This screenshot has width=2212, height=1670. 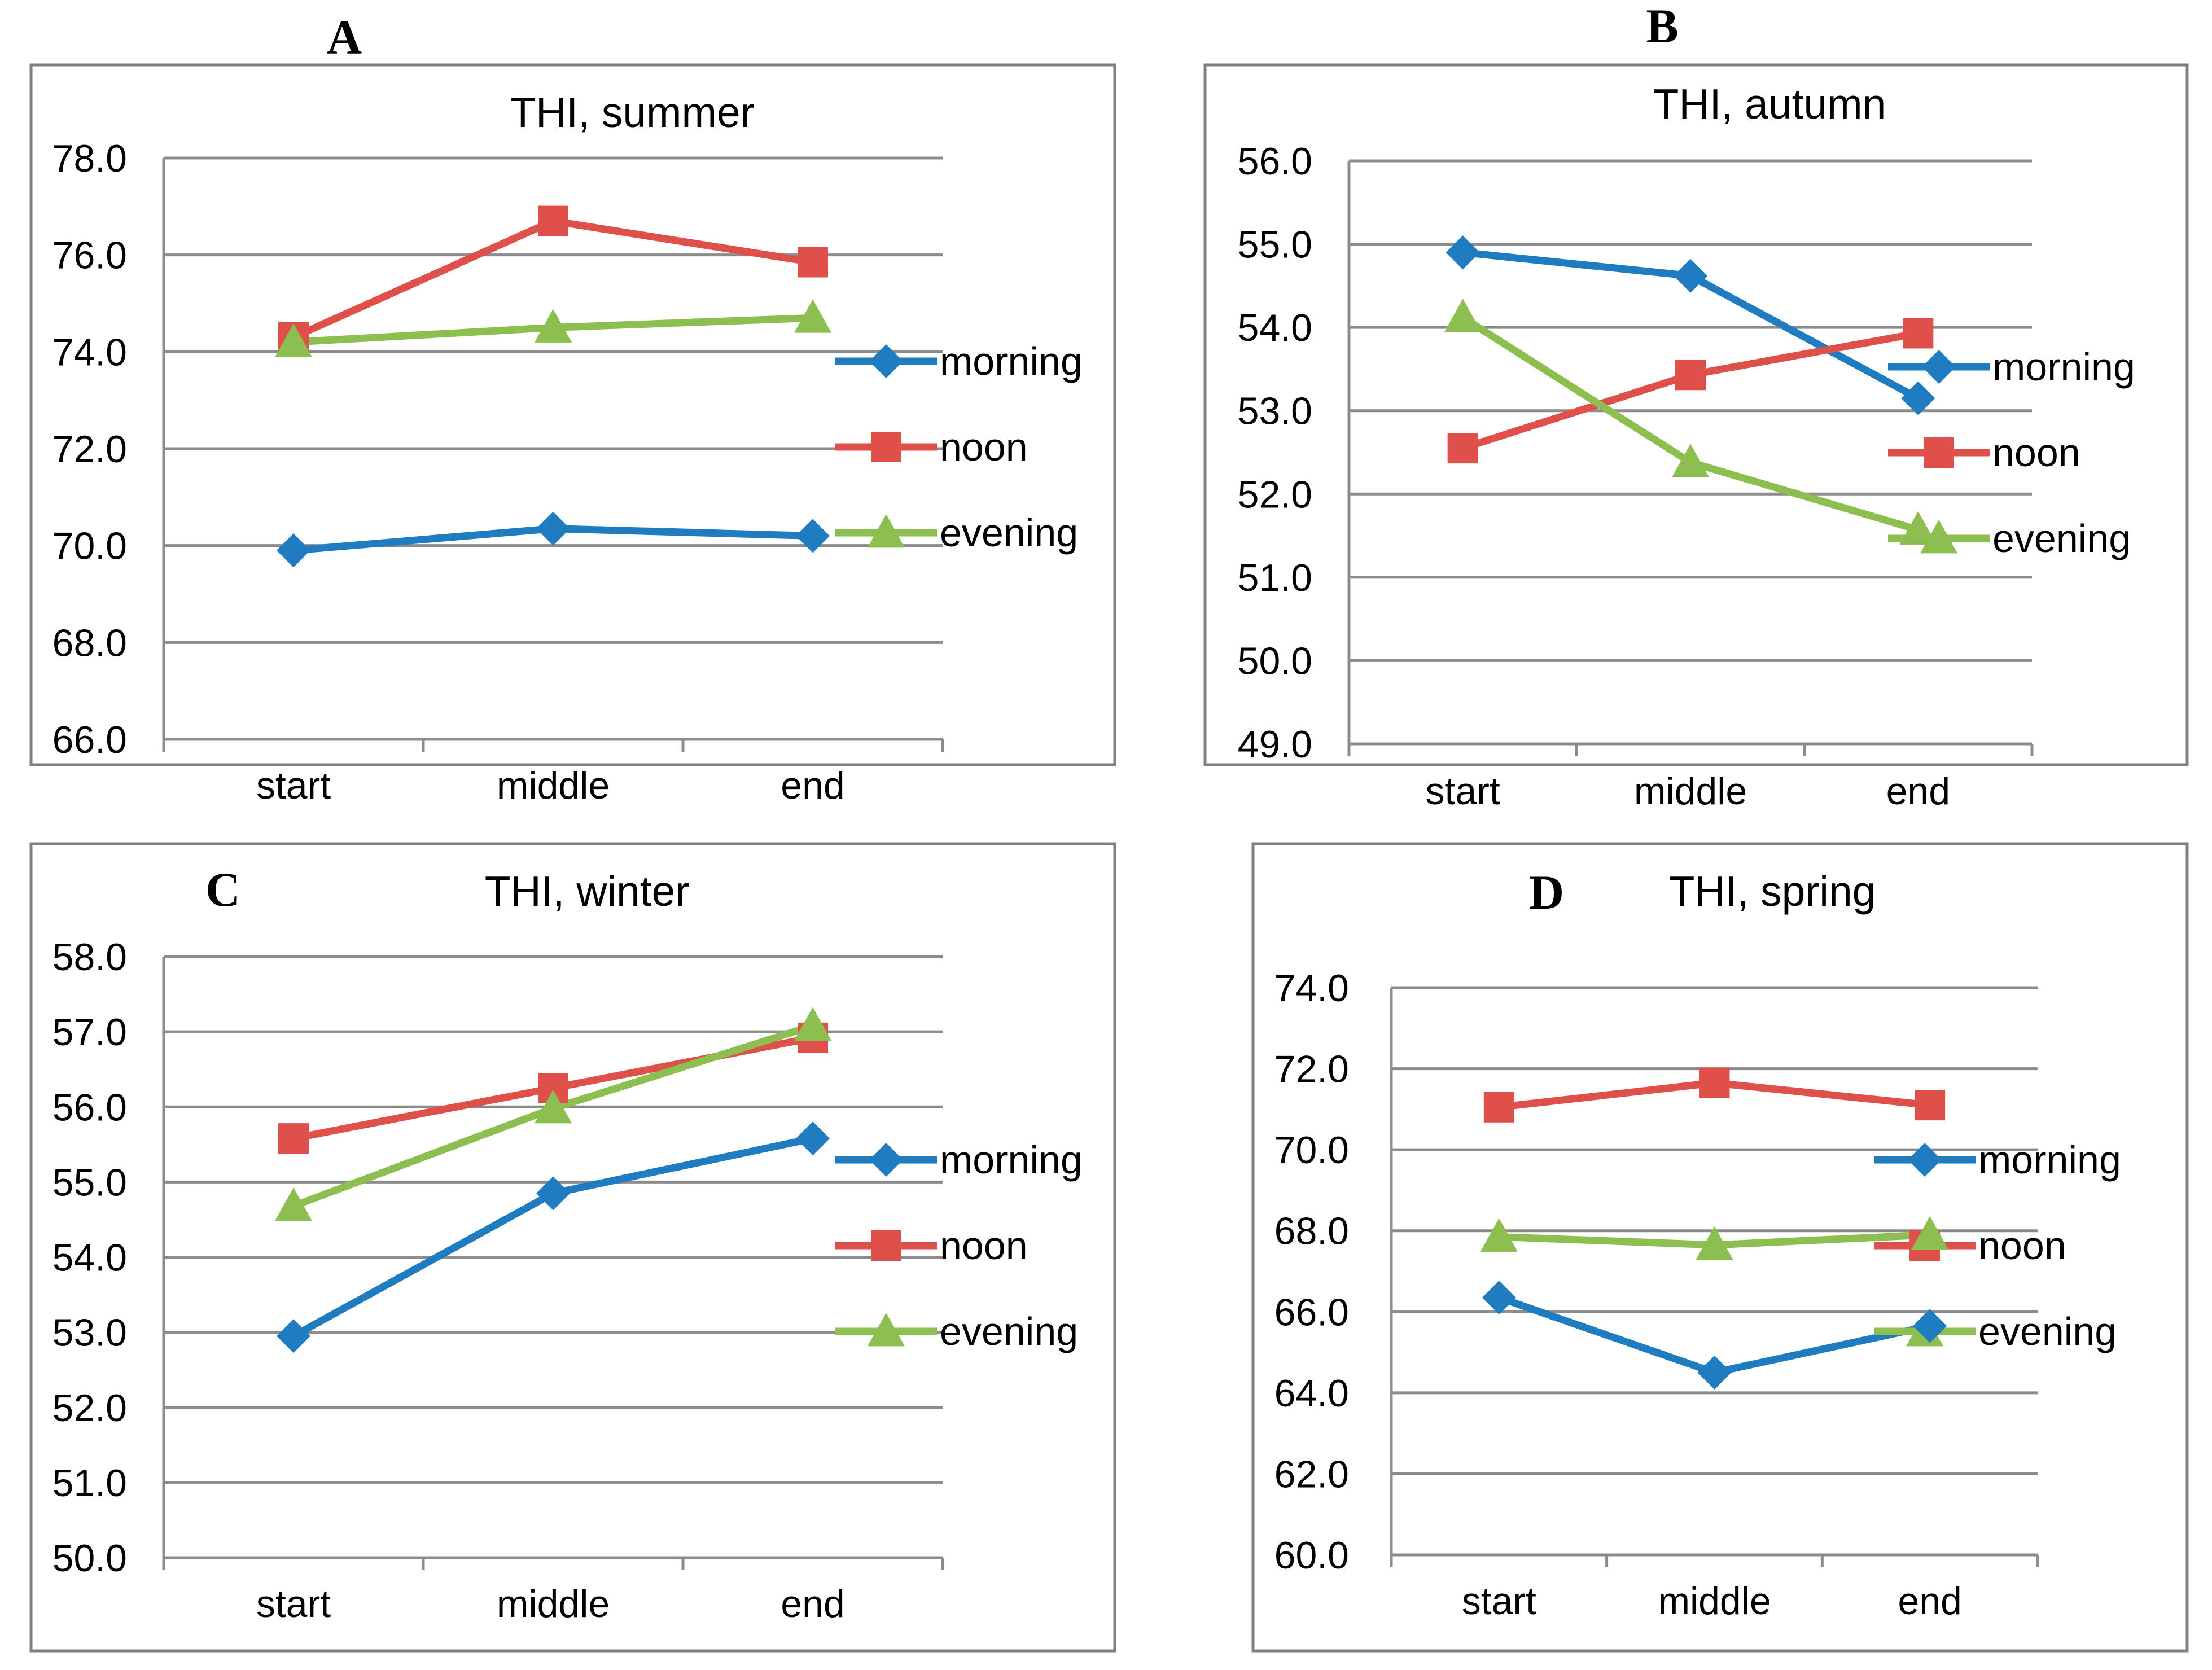 I want to click on chart-c-legend-noon-marker, so click(x=886, y=1246).